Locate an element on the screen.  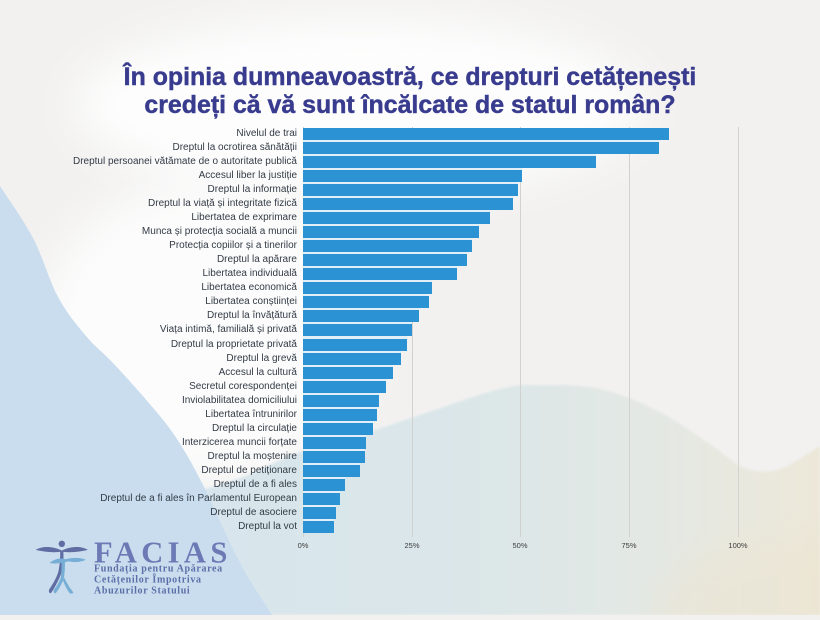
svg-text: Cetățenilor Împotriva is located at coordinates (148, 580).